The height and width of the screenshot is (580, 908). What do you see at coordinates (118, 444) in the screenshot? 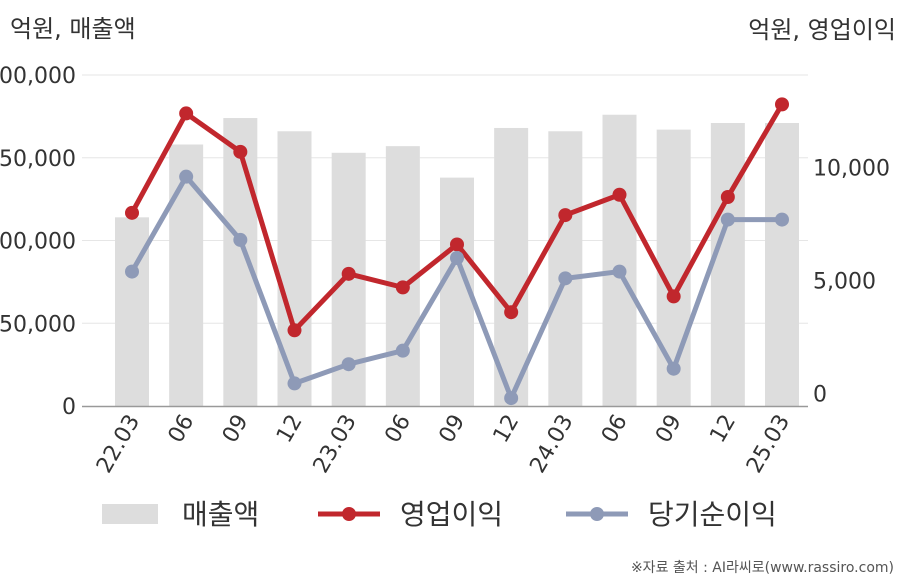
I see `x-tick-label: 22.03` at bounding box center [118, 444].